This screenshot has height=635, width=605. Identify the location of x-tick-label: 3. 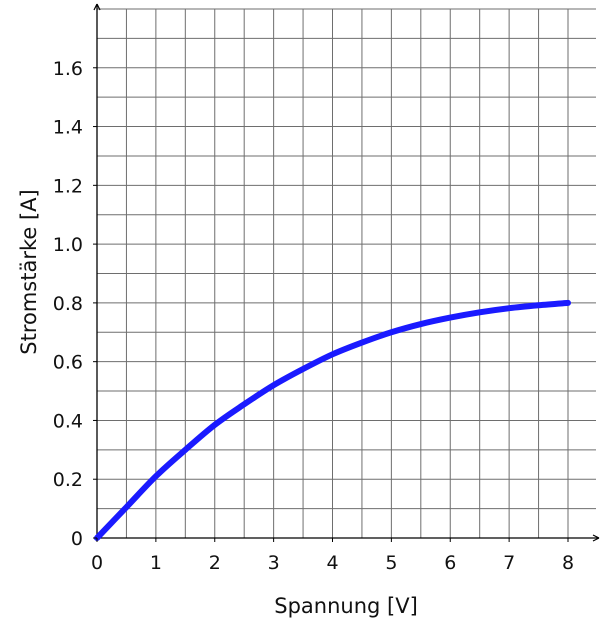
(274, 563).